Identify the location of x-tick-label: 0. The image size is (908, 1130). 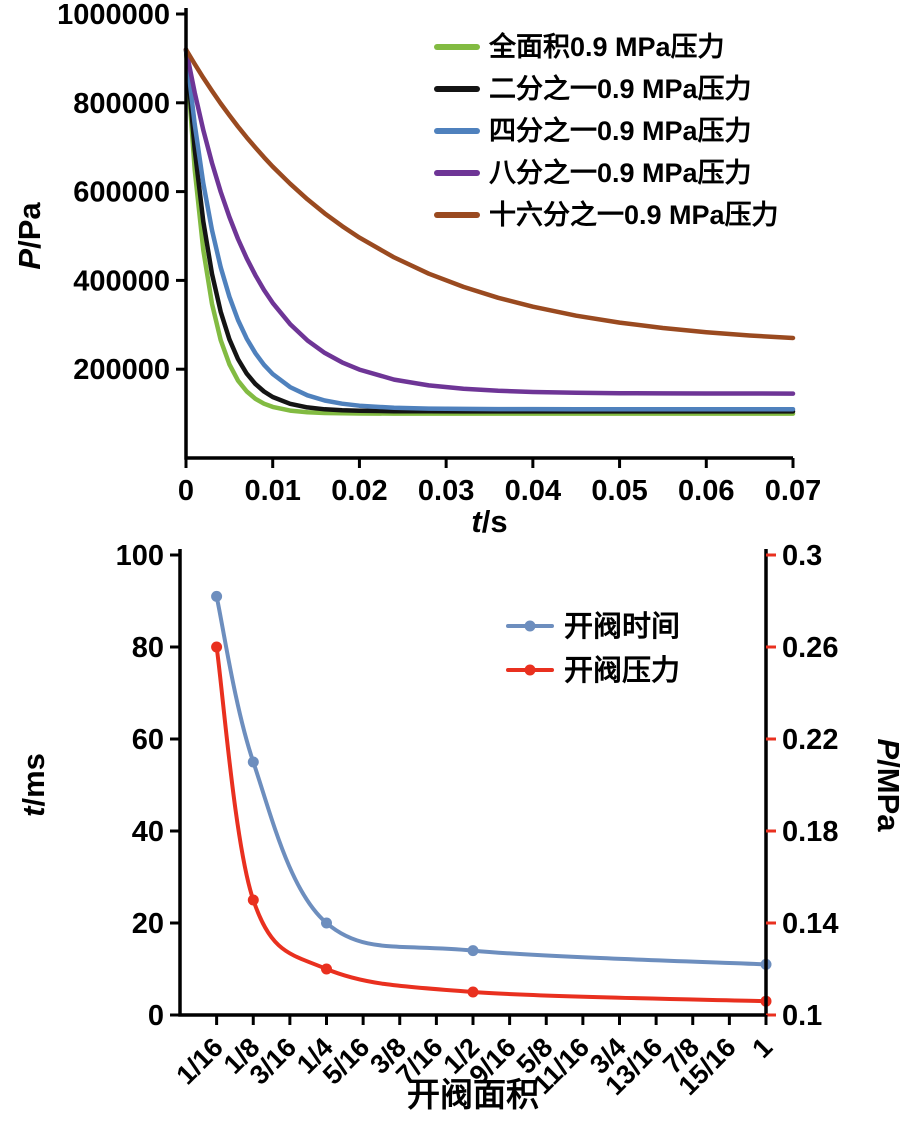
(186, 491).